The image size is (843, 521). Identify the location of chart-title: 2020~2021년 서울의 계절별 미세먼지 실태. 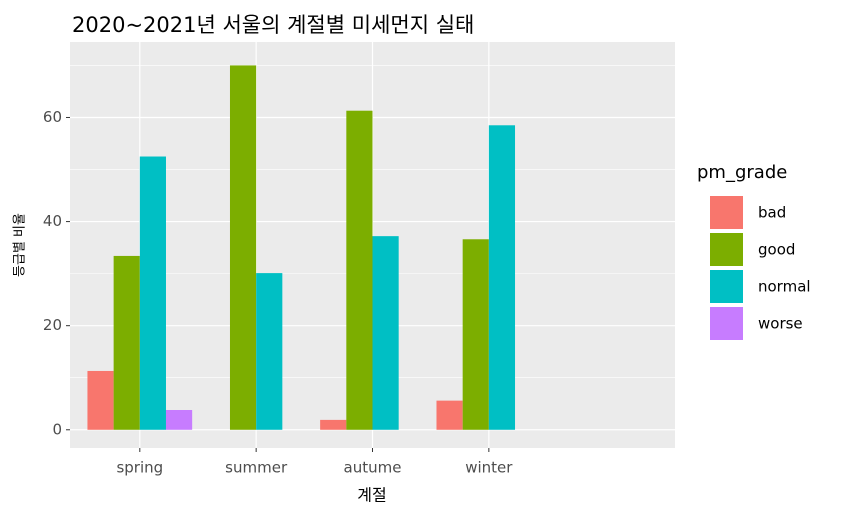
(273, 25).